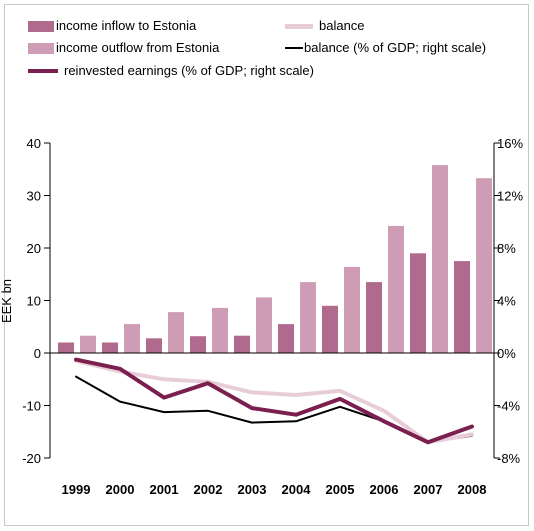 The image size is (534, 531). I want to click on x-tick-label-2004: 2004, so click(297, 489).